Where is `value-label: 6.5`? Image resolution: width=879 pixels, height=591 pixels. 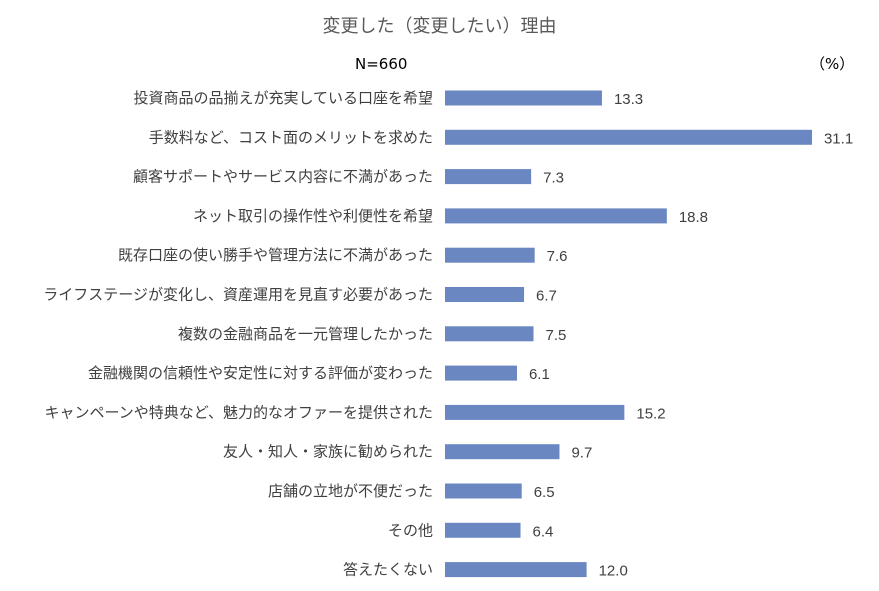
value-label: 6.5 is located at coordinates (544, 492).